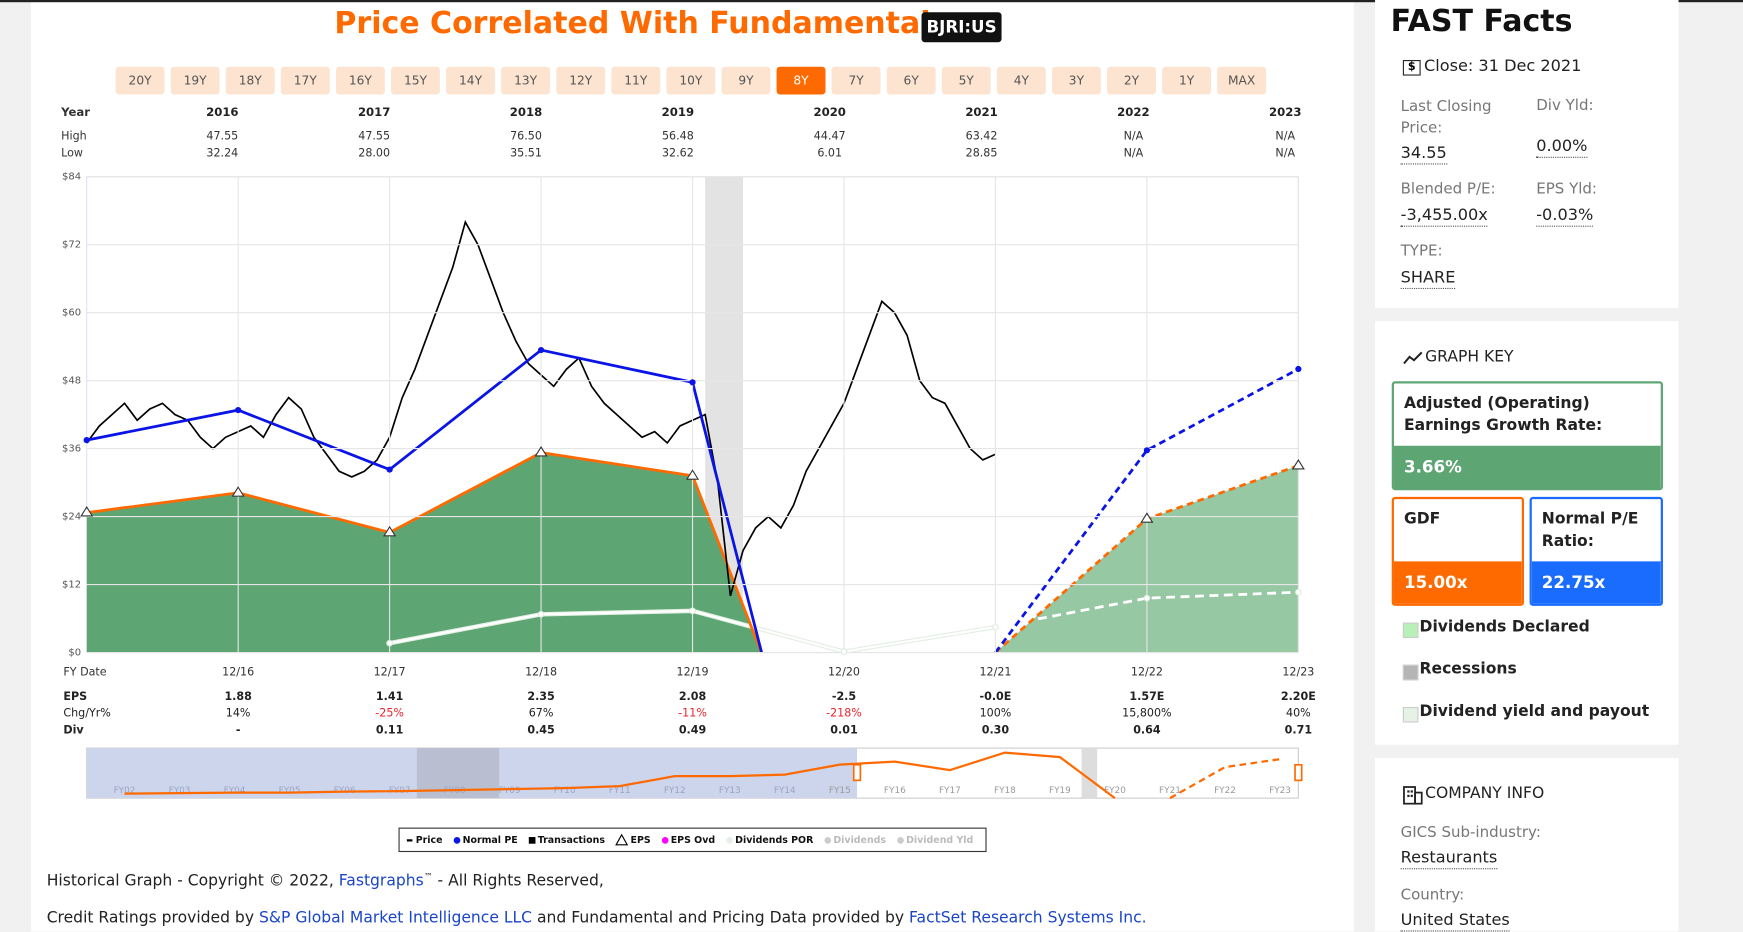 The width and height of the screenshot is (1743, 932). Describe the element at coordinates (428, 876) in the screenshot. I see `footer-text: ™` at that location.